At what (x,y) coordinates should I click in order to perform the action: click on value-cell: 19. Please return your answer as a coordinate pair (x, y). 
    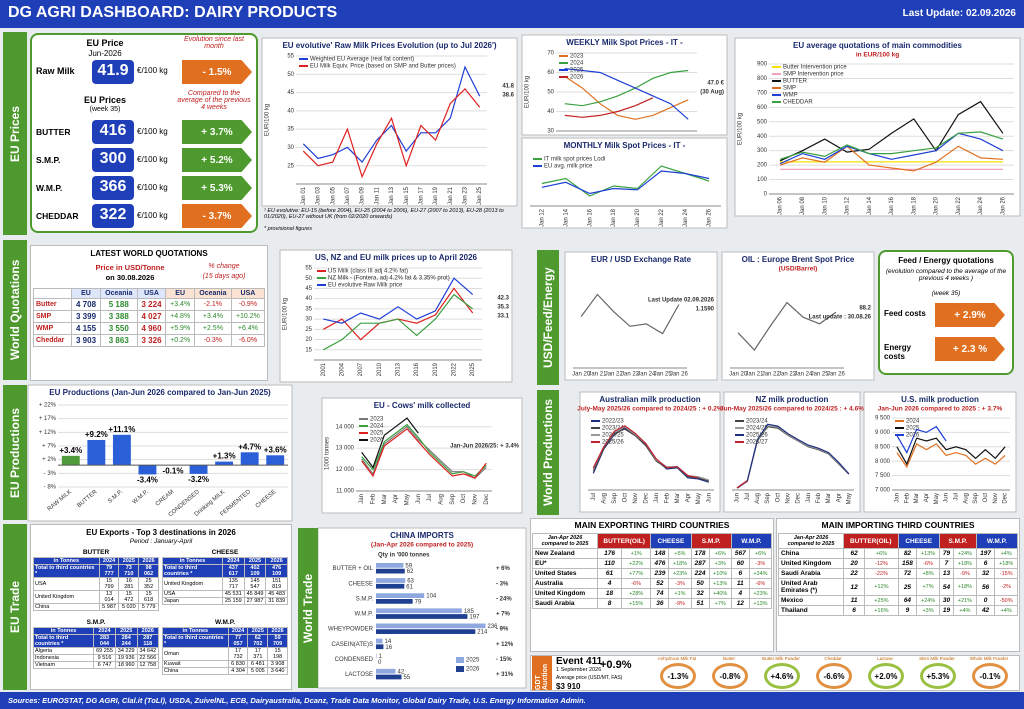
    Looking at the image, I should click on (946, 610).